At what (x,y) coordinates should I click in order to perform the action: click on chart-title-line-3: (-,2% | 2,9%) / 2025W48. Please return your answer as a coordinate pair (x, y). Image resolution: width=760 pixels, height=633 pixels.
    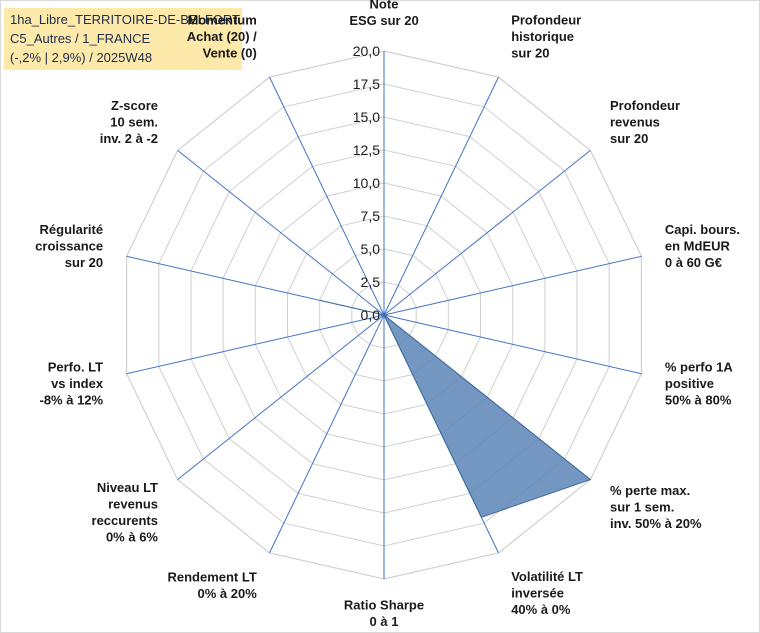
    Looking at the image, I should click on (81, 57).